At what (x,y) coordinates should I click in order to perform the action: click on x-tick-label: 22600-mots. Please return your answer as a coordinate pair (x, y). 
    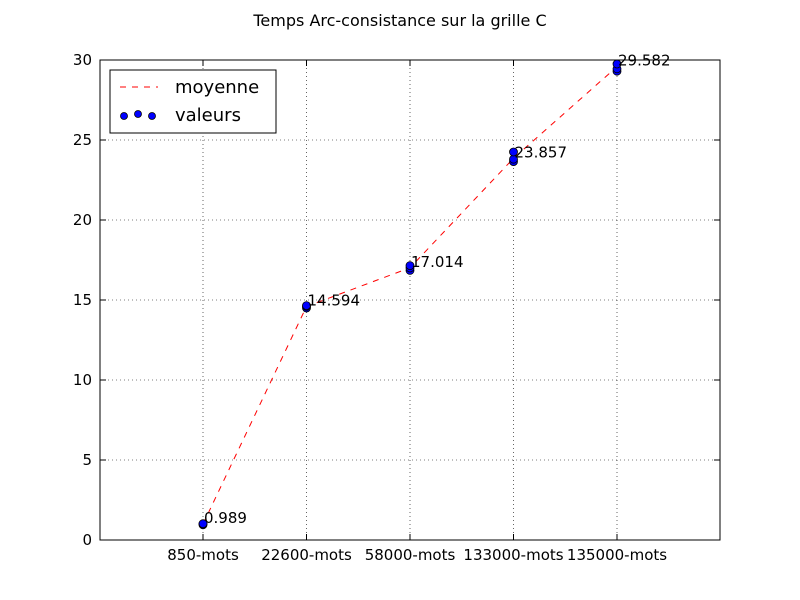
    Looking at the image, I should click on (306, 555).